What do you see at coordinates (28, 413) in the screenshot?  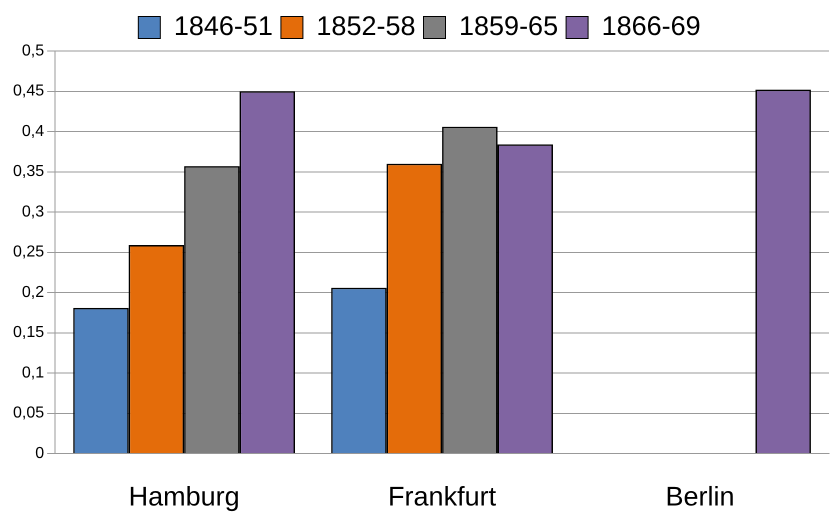 I see `y-tick-label: 0,05` at bounding box center [28, 413].